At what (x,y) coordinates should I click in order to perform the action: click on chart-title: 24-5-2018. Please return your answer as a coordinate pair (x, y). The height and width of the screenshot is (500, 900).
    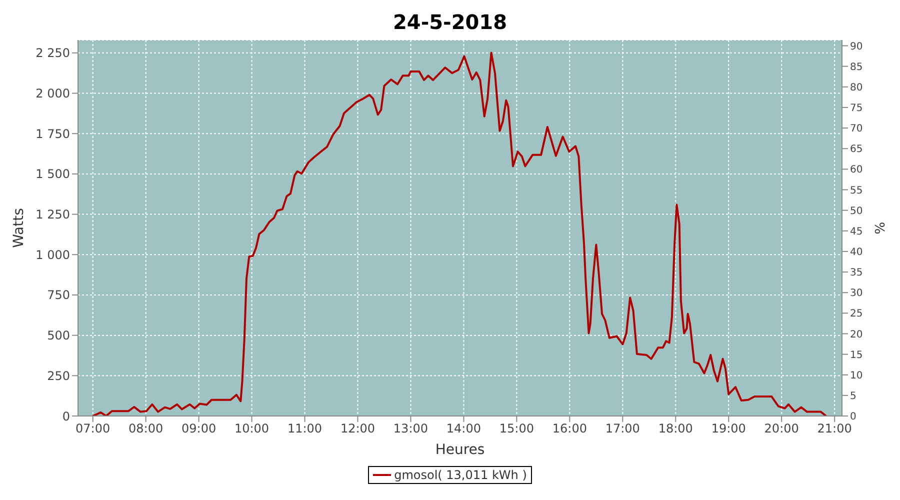
    Looking at the image, I should click on (450, 22).